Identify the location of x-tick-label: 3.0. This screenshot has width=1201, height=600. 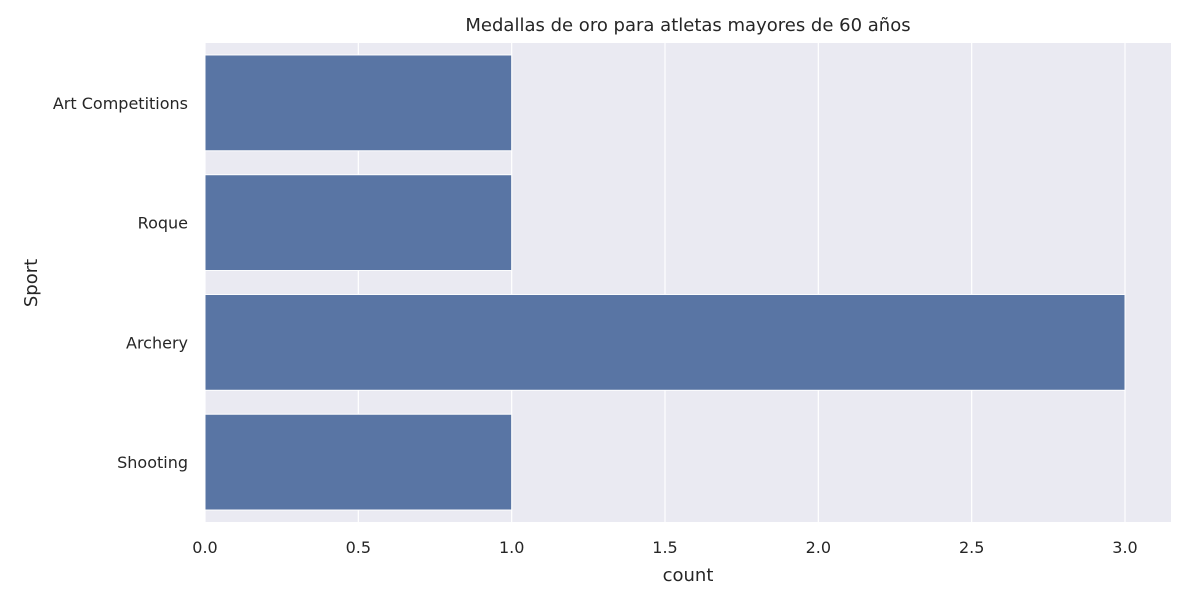
(1124, 547).